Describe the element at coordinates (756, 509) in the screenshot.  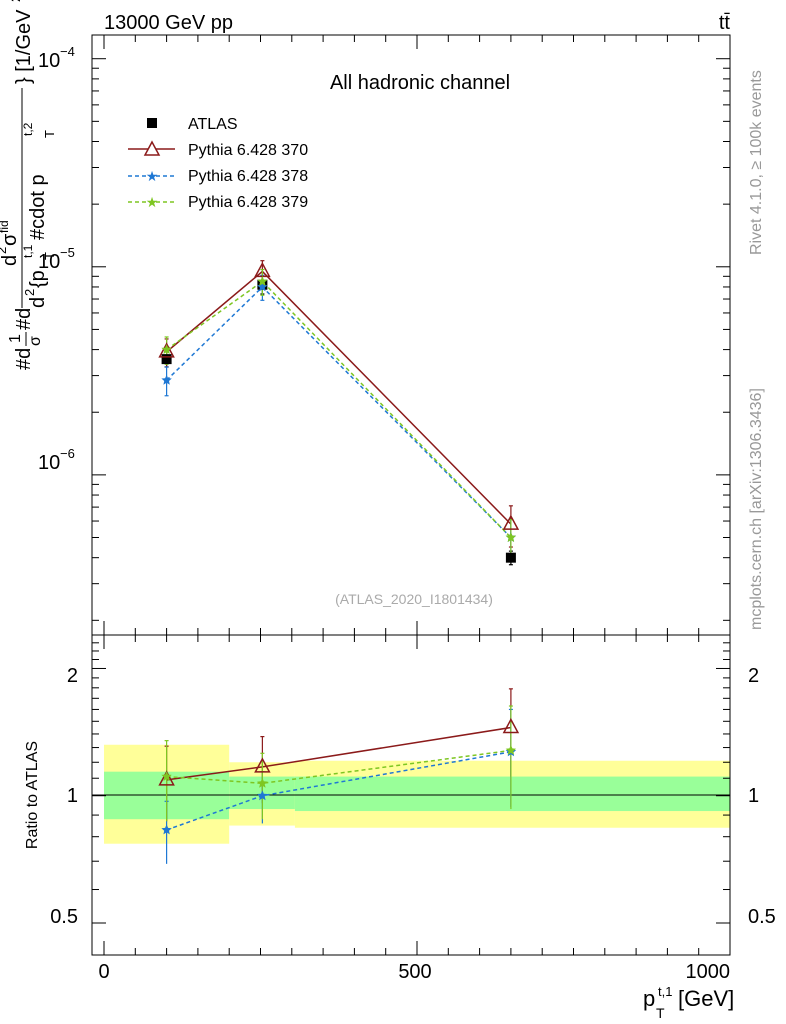
I see `side-label-mcplots: mcplots.cern.ch [arXiv:1306.3436]` at that location.